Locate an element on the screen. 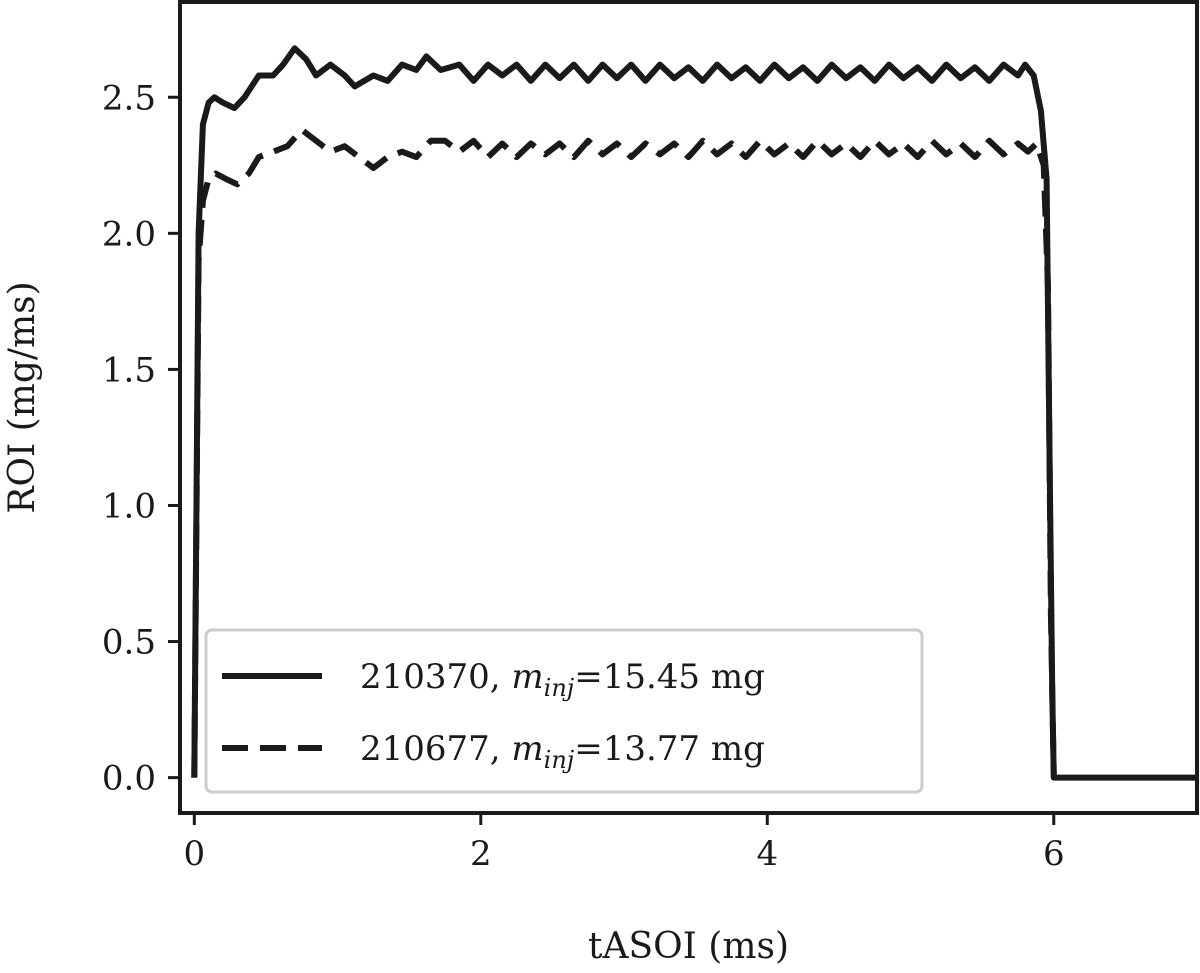  y-tick-label: 2.5 is located at coordinates (129, 98).